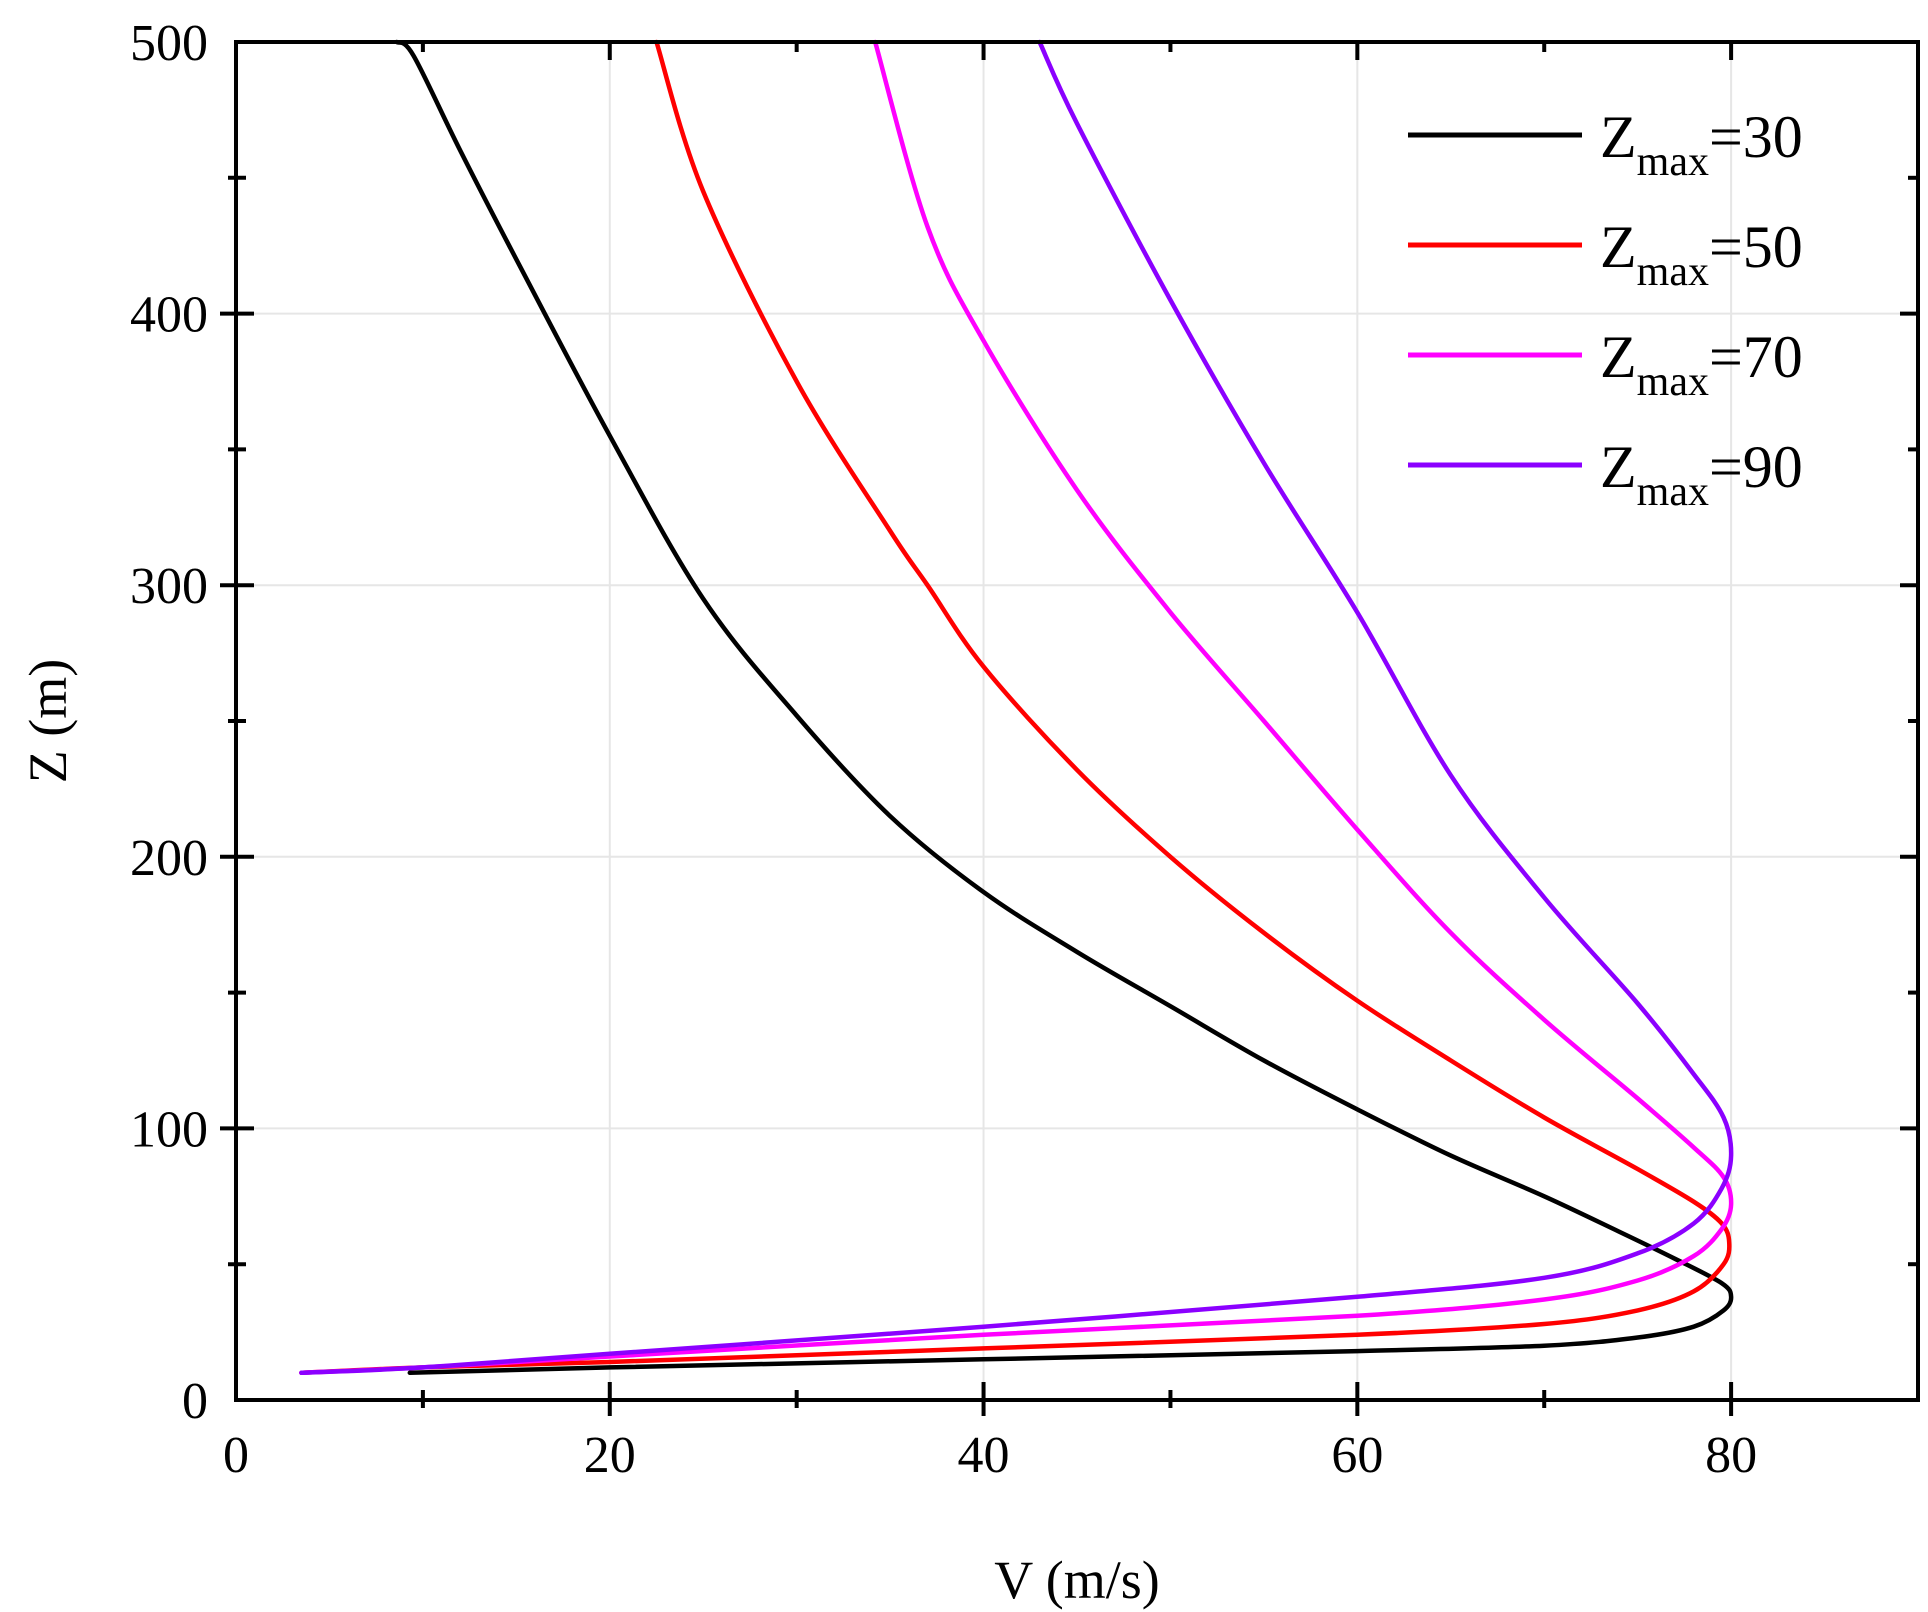  I want to click on y-axis-title: Z (m), so click(48, 721).